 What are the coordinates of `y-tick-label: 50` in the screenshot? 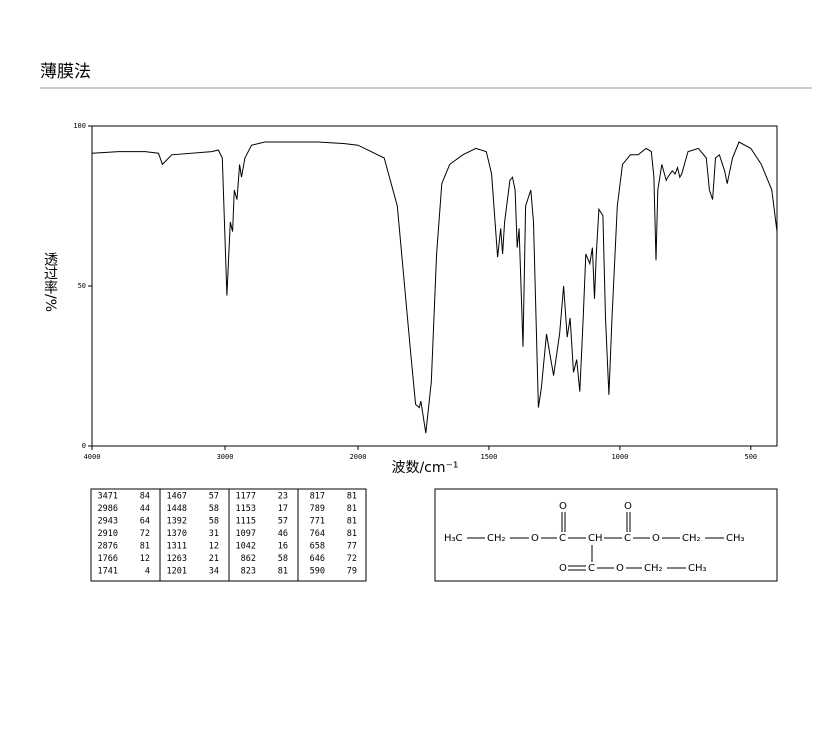 It's located at (82, 286).